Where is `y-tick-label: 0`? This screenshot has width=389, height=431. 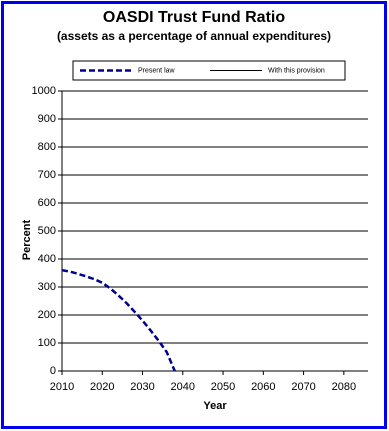 y-tick-label: 0 is located at coordinates (53, 371).